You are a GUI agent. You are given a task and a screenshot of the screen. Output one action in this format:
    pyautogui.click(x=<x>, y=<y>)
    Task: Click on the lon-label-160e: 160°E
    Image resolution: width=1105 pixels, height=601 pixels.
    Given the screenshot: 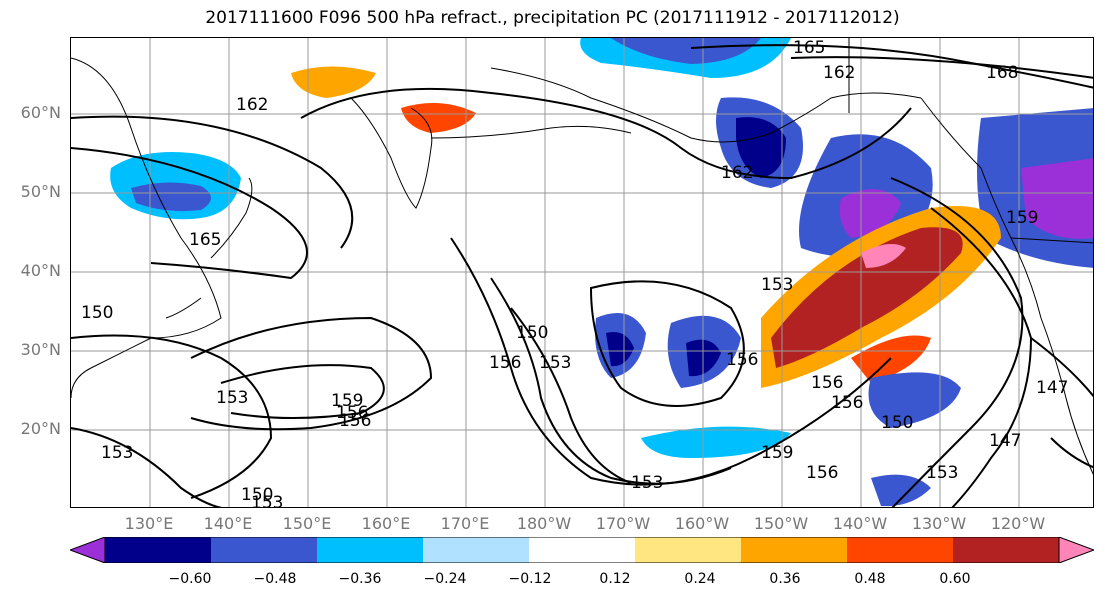 What is the action you would take?
    pyautogui.click(x=386, y=523)
    